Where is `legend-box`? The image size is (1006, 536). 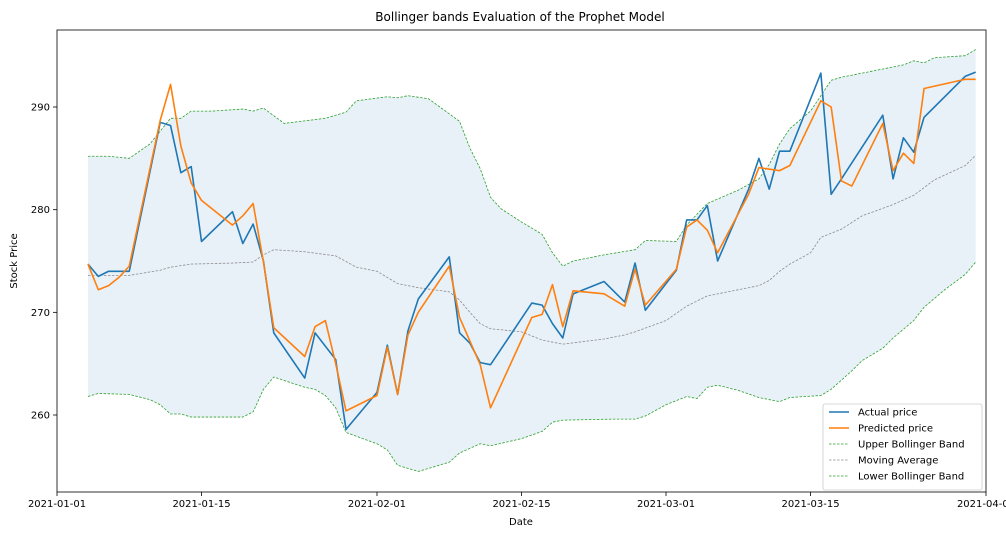
legend-box is located at coordinates (902, 447).